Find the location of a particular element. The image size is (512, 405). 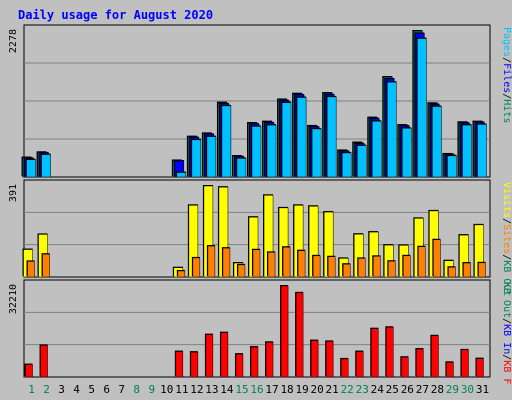

x-label-day-12: 12 is located at coordinates (196, 389).